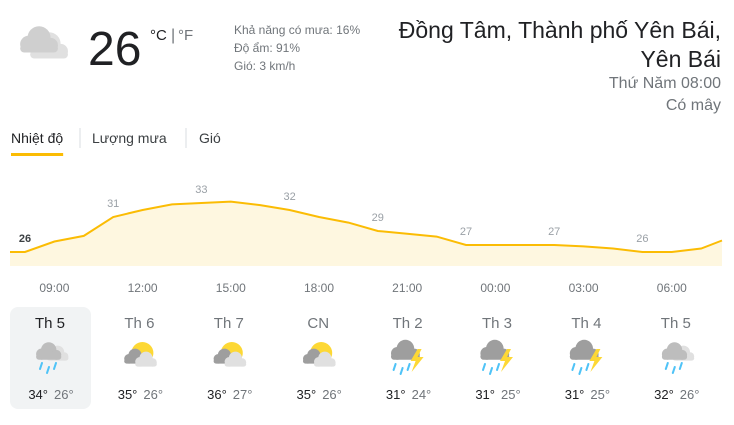 The height and width of the screenshot is (425, 734). Describe the element at coordinates (210, 138) in the screenshot. I see `tab: Gió` at that location.